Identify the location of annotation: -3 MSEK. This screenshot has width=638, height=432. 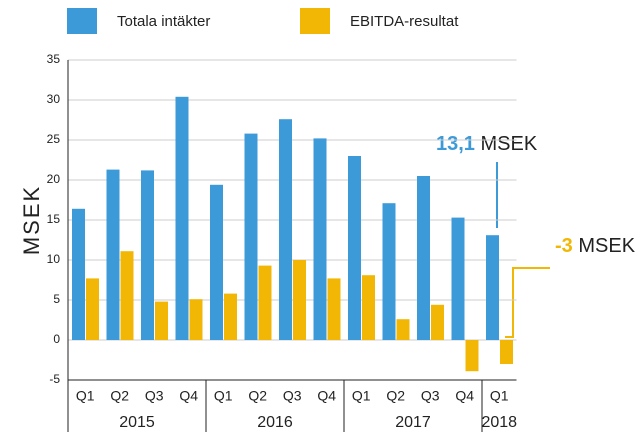
(595, 246).